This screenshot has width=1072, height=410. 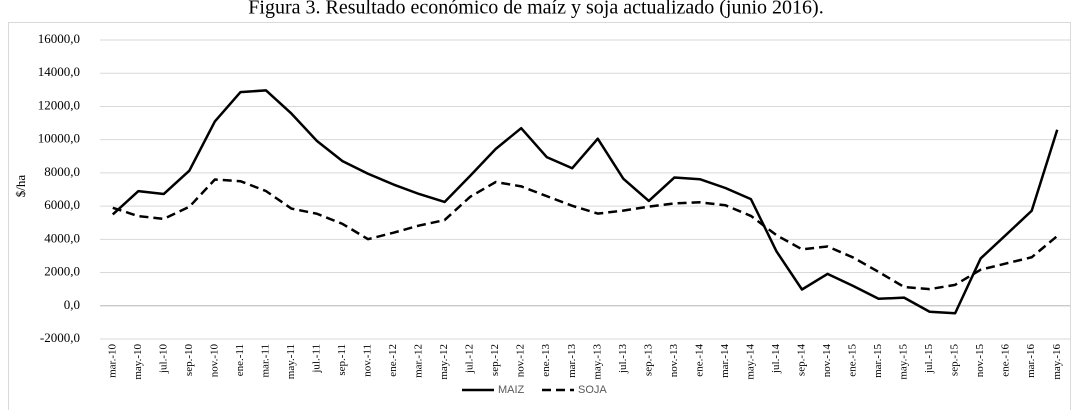 I want to click on x-tick-label: sep.-13, so click(x=648, y=360).